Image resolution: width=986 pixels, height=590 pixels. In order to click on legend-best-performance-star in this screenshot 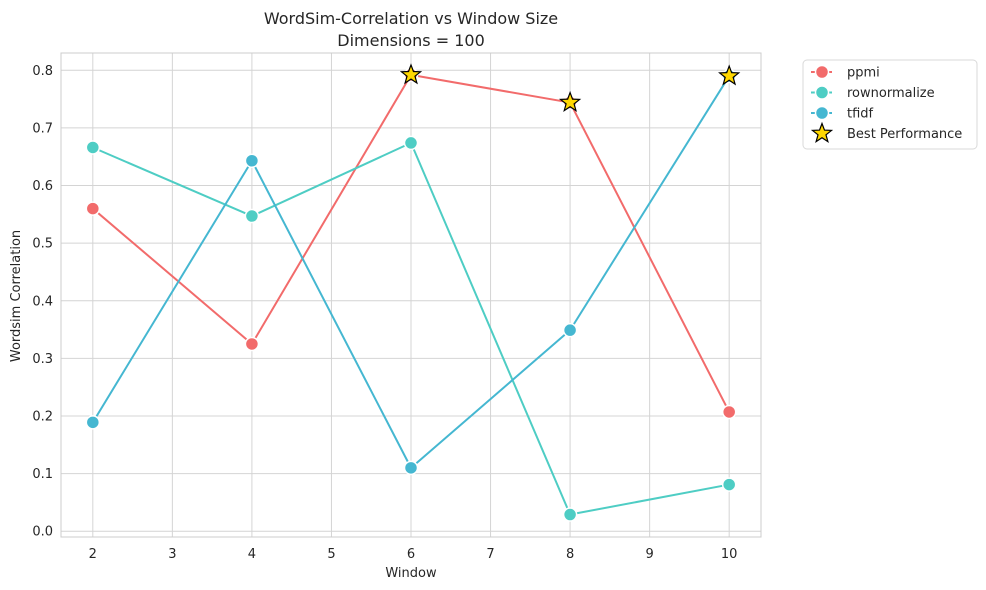, I will do `click(822, 132)`.